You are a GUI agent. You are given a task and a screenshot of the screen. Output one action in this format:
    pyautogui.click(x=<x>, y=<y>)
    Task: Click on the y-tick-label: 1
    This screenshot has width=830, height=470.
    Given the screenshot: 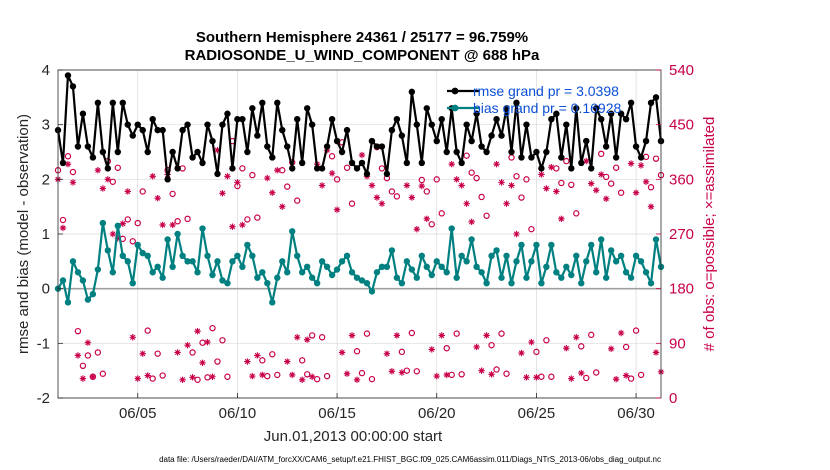 What is the action you would take?
    pyautogui.click(x=46, y=234)
    